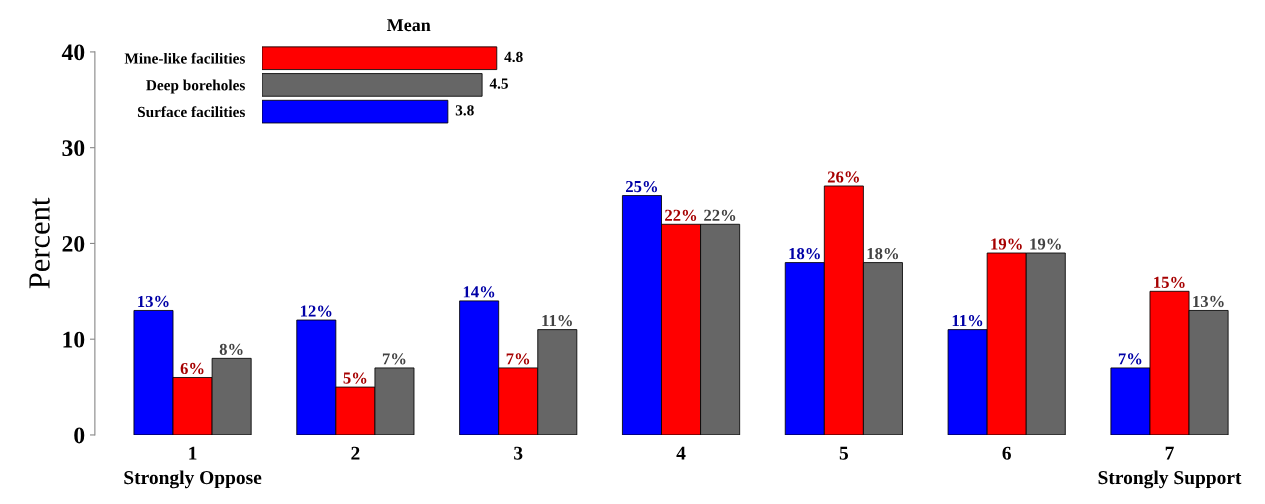 The width and height of the screenshot is (1265, 504). What do you see at coordinates (192, 368) in the screenshot?
I see `data-label: 6%` at bounding box center [192, 368].